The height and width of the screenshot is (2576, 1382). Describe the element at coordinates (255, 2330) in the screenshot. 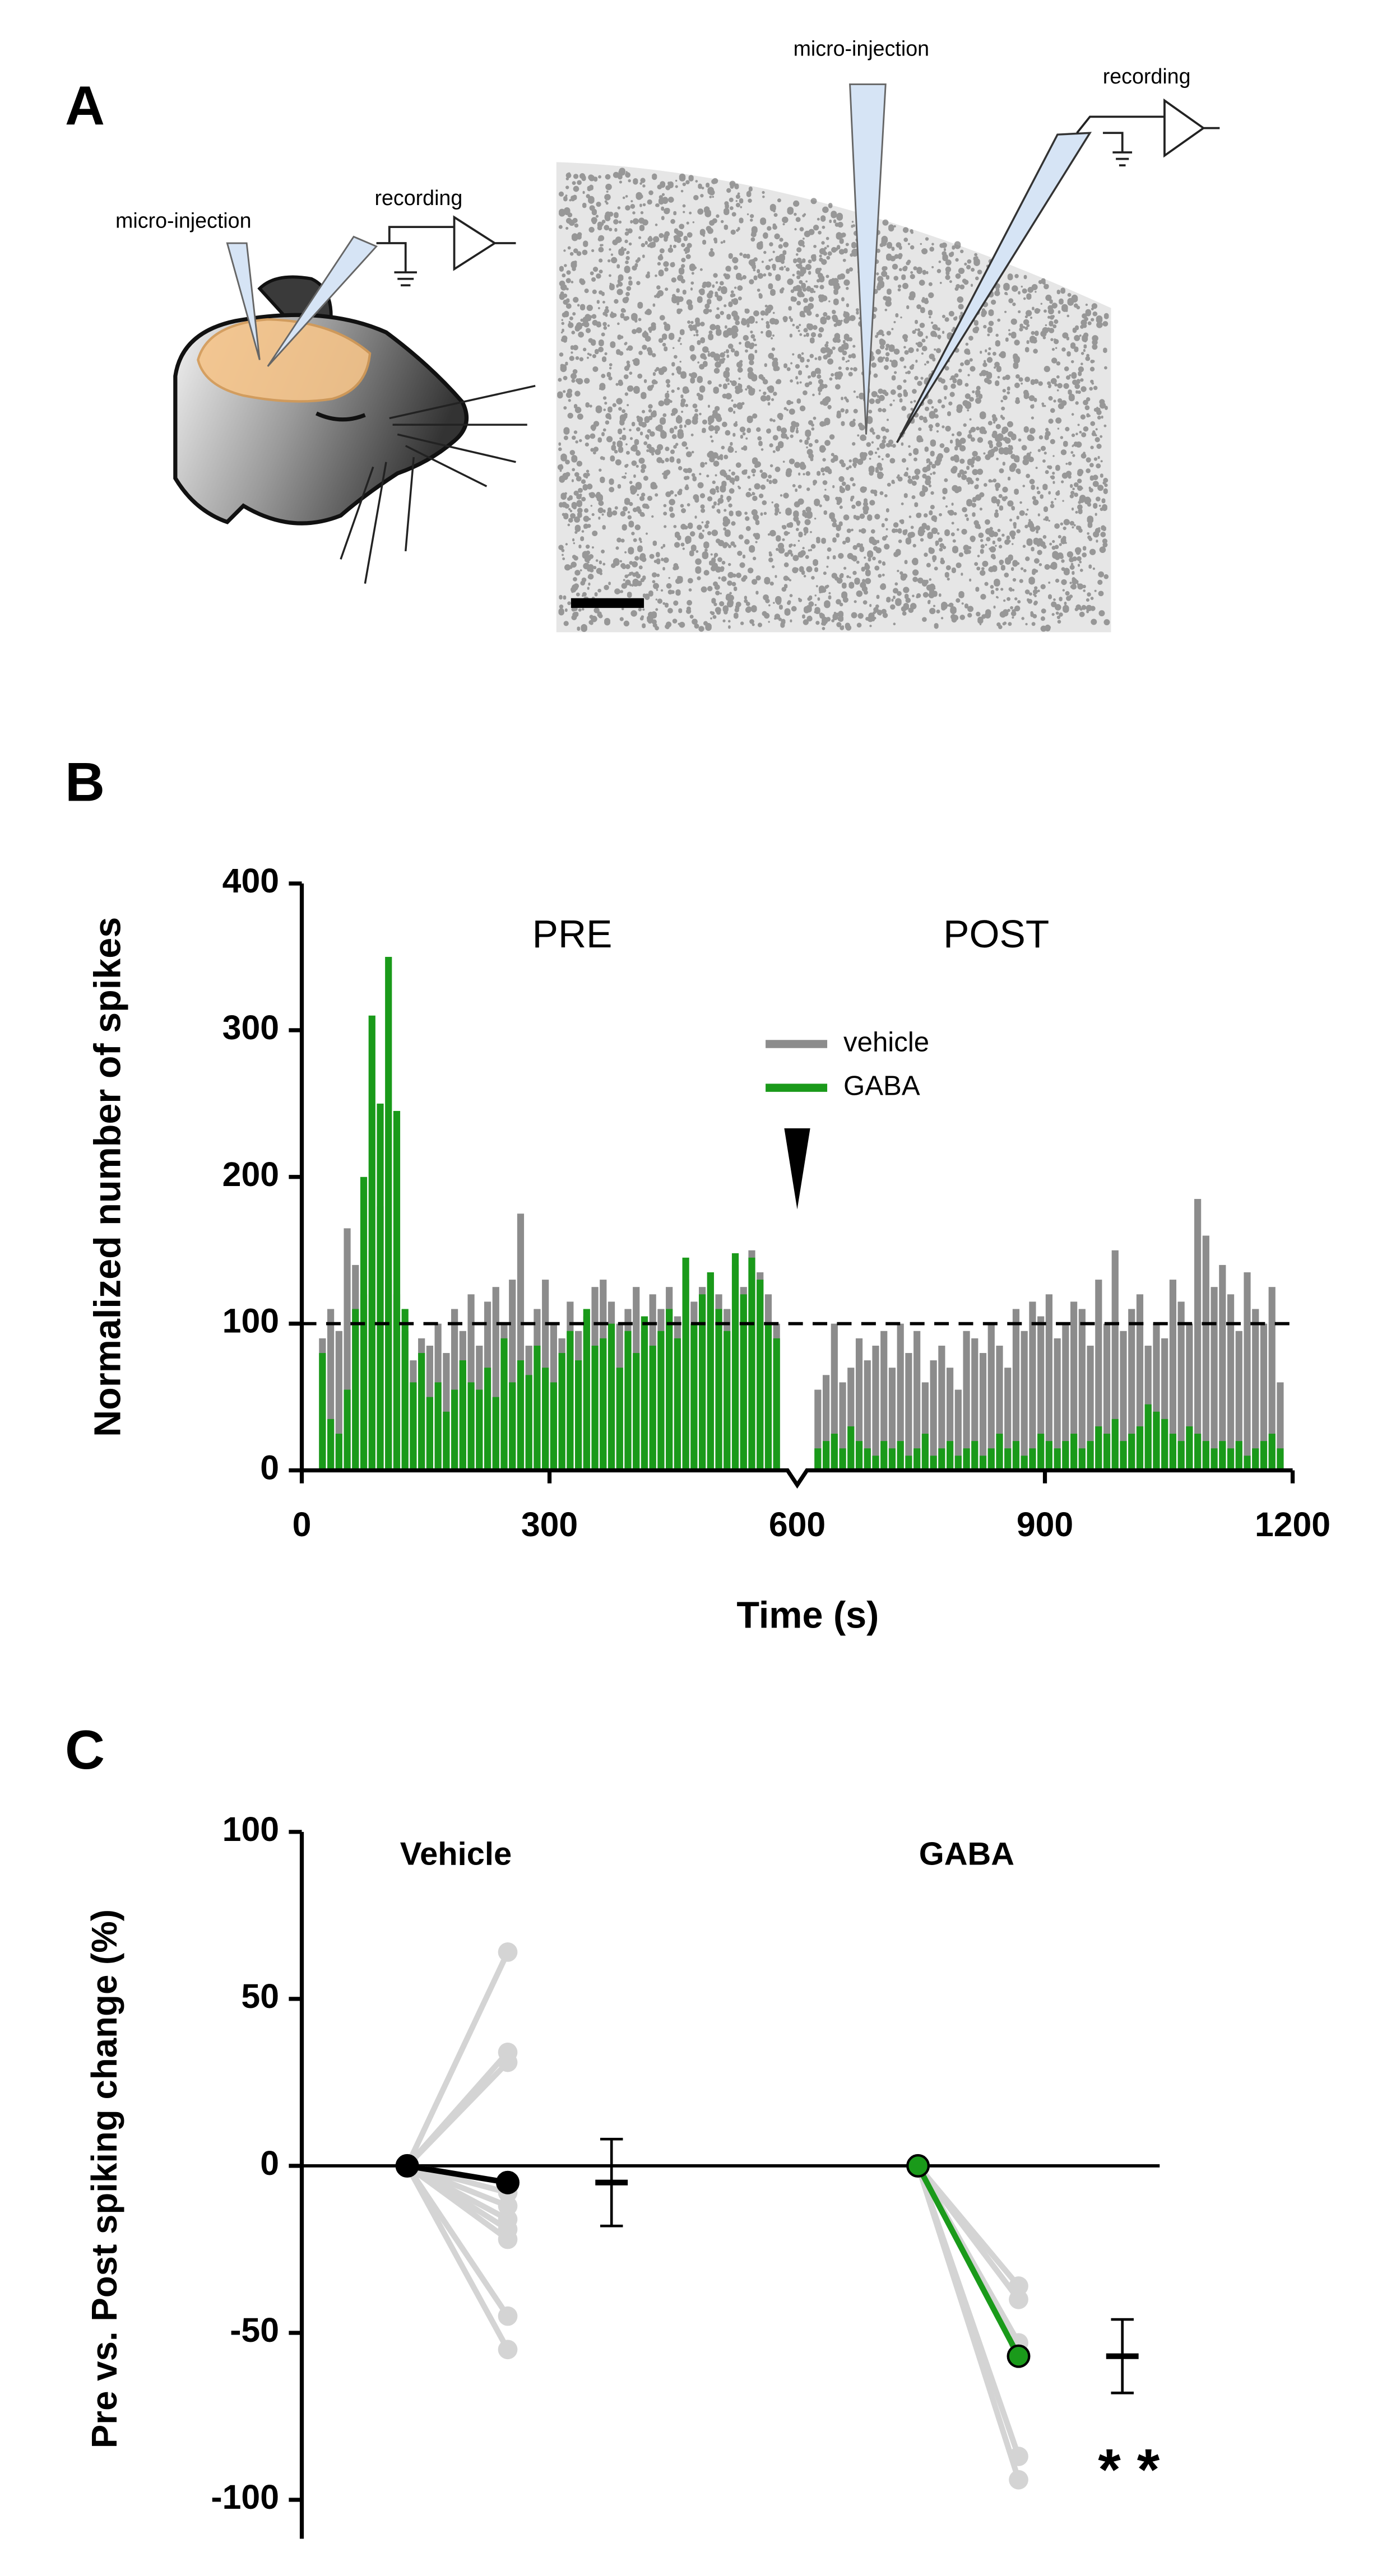

I see `y-tick-label: -50` at that location.